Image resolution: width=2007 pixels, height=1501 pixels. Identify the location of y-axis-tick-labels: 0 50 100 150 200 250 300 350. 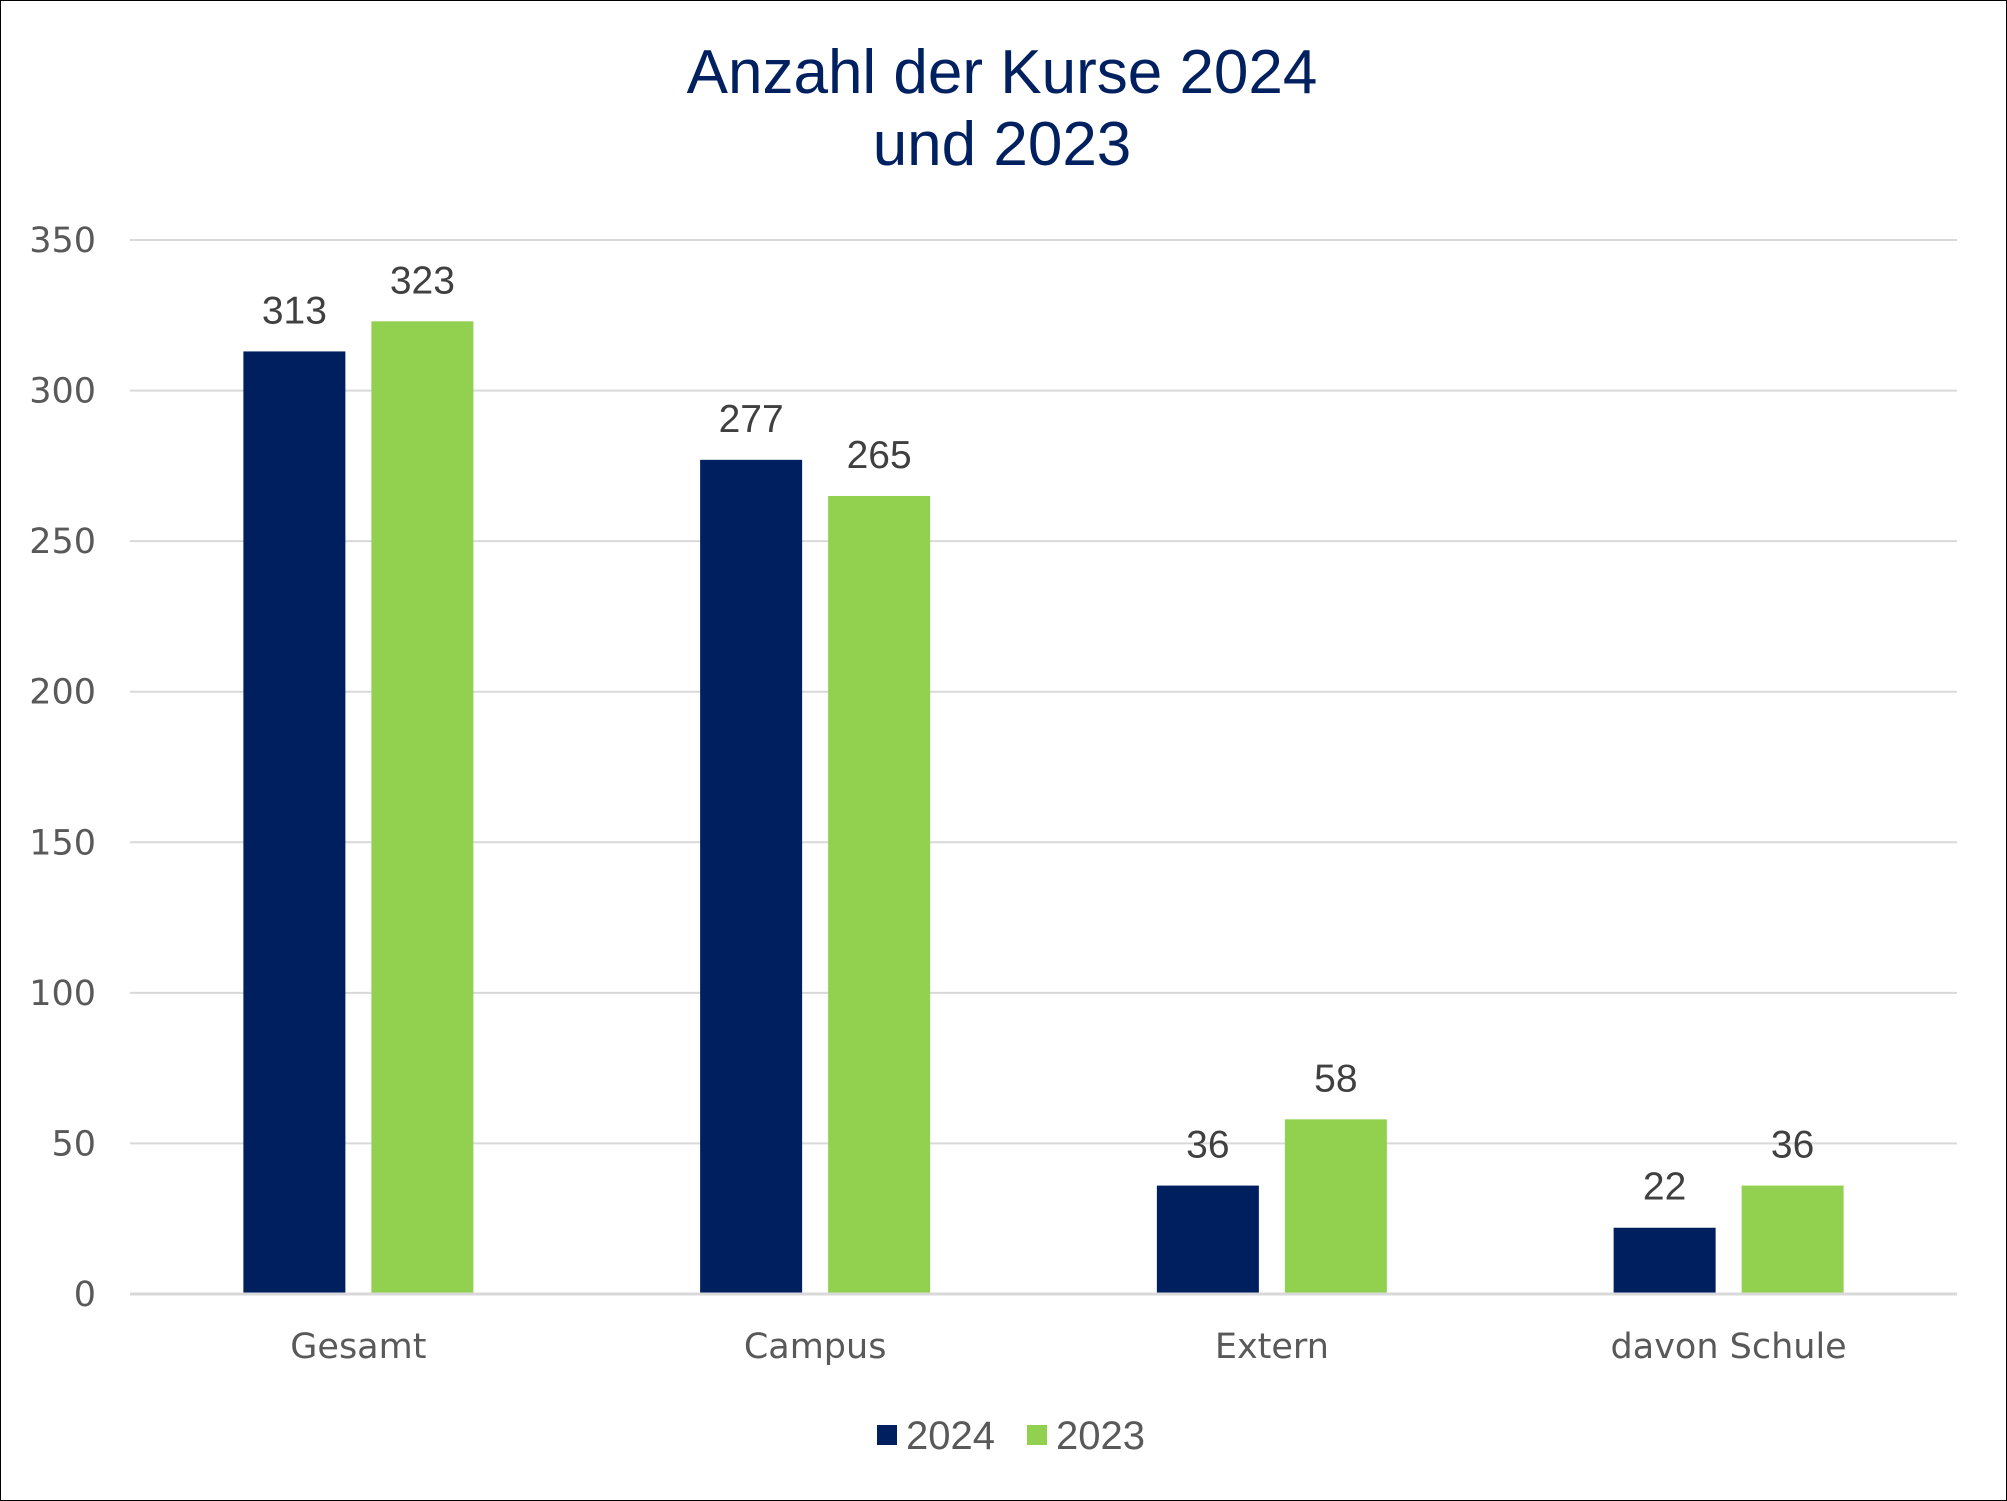
(62, 768).